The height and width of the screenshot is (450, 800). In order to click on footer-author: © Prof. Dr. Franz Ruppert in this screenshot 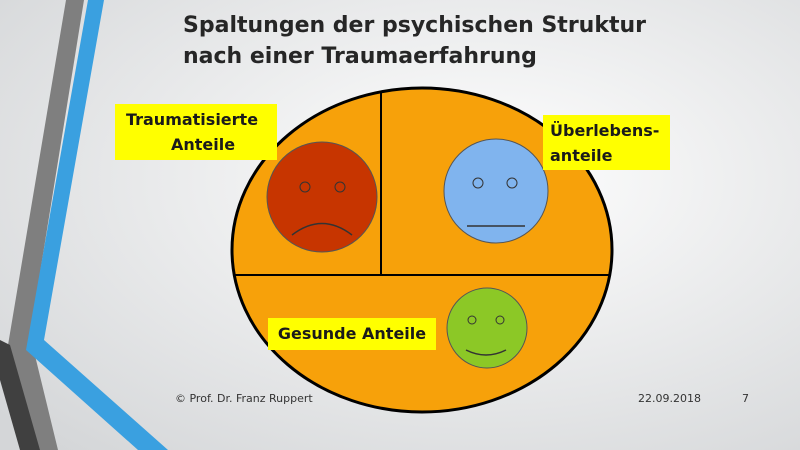, I will do `click(244, 398)`.